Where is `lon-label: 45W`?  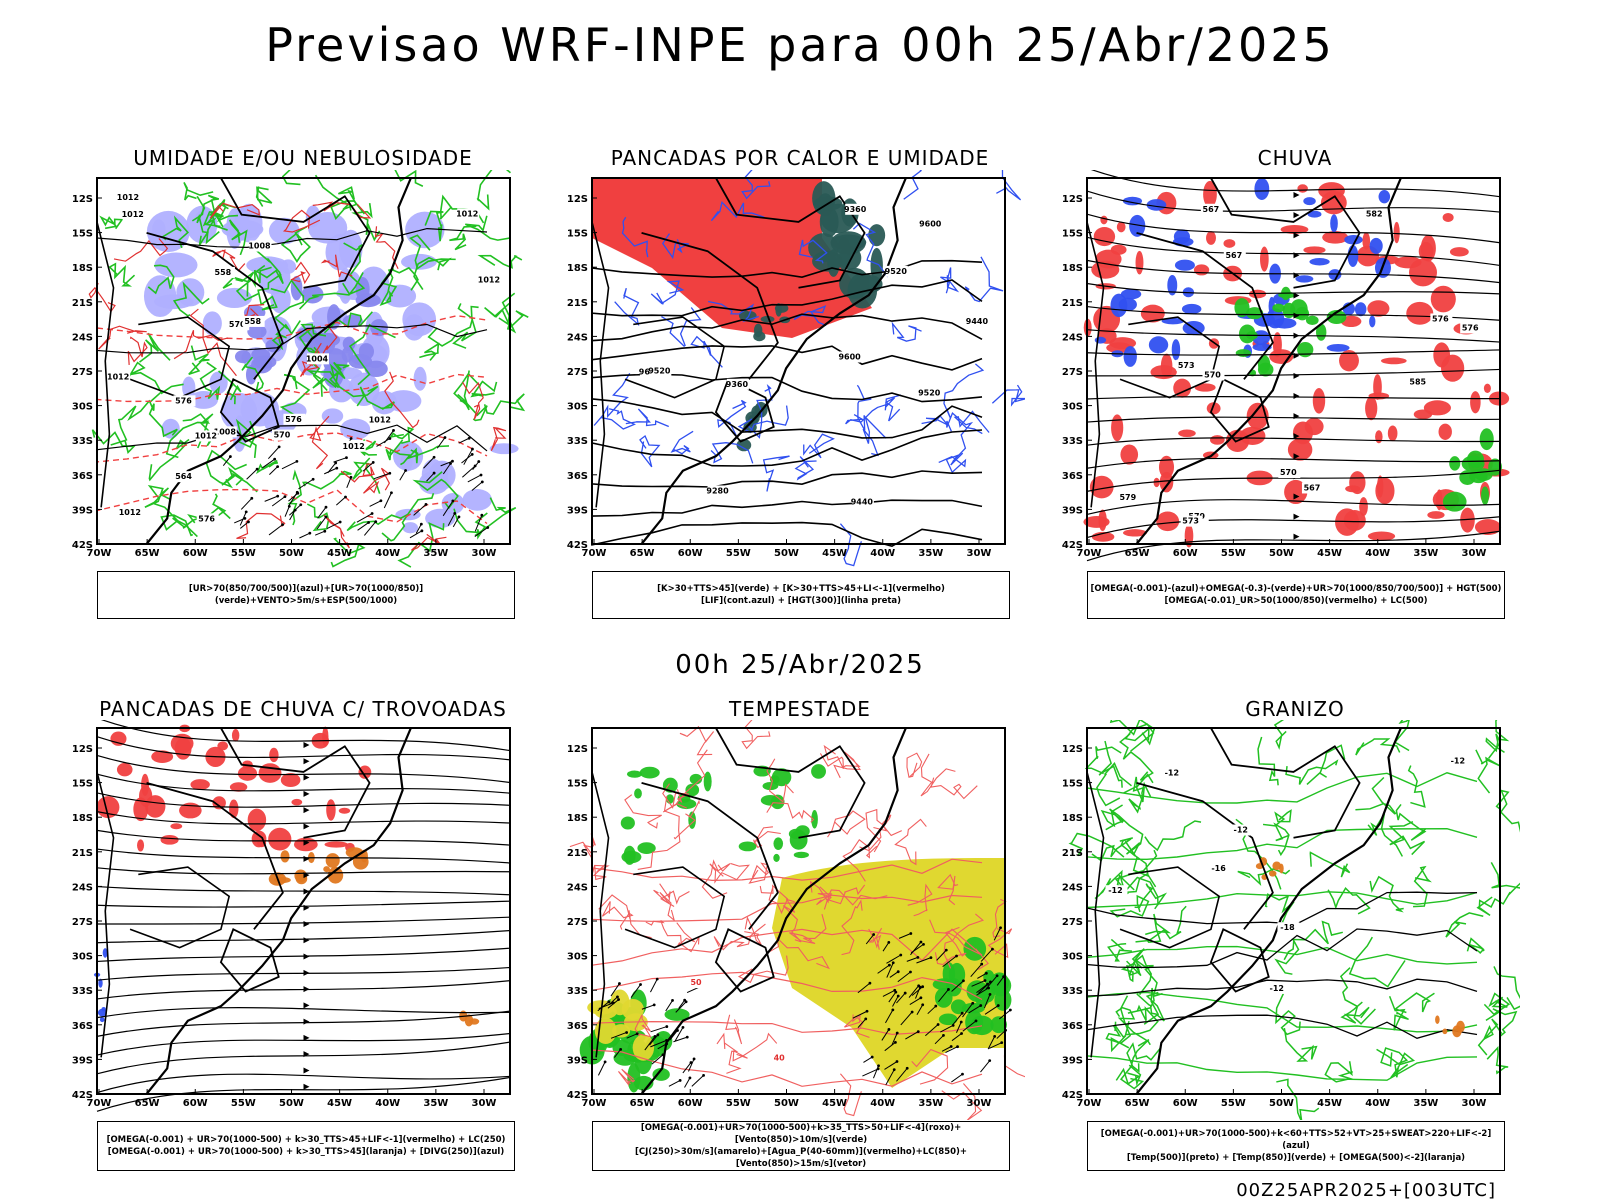 lon-label: 45W is located at coordinates (339, 1103).